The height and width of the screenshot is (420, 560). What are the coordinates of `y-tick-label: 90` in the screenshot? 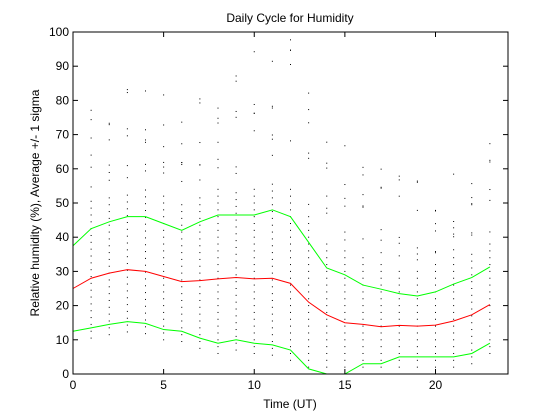 It's located at (63, 66).